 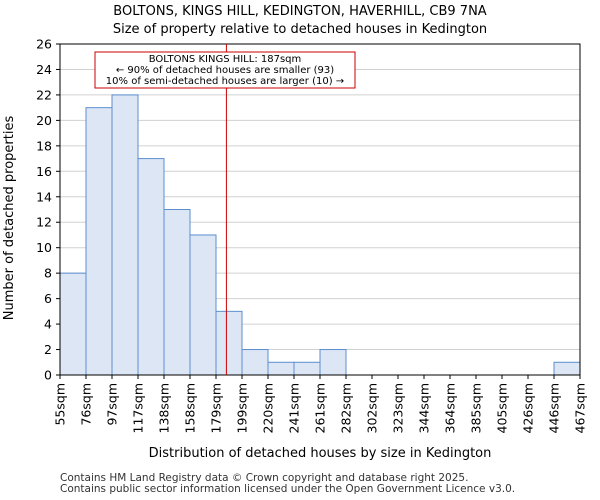 I want to click on y-tick-label: 6, so click(x=48, y=298).